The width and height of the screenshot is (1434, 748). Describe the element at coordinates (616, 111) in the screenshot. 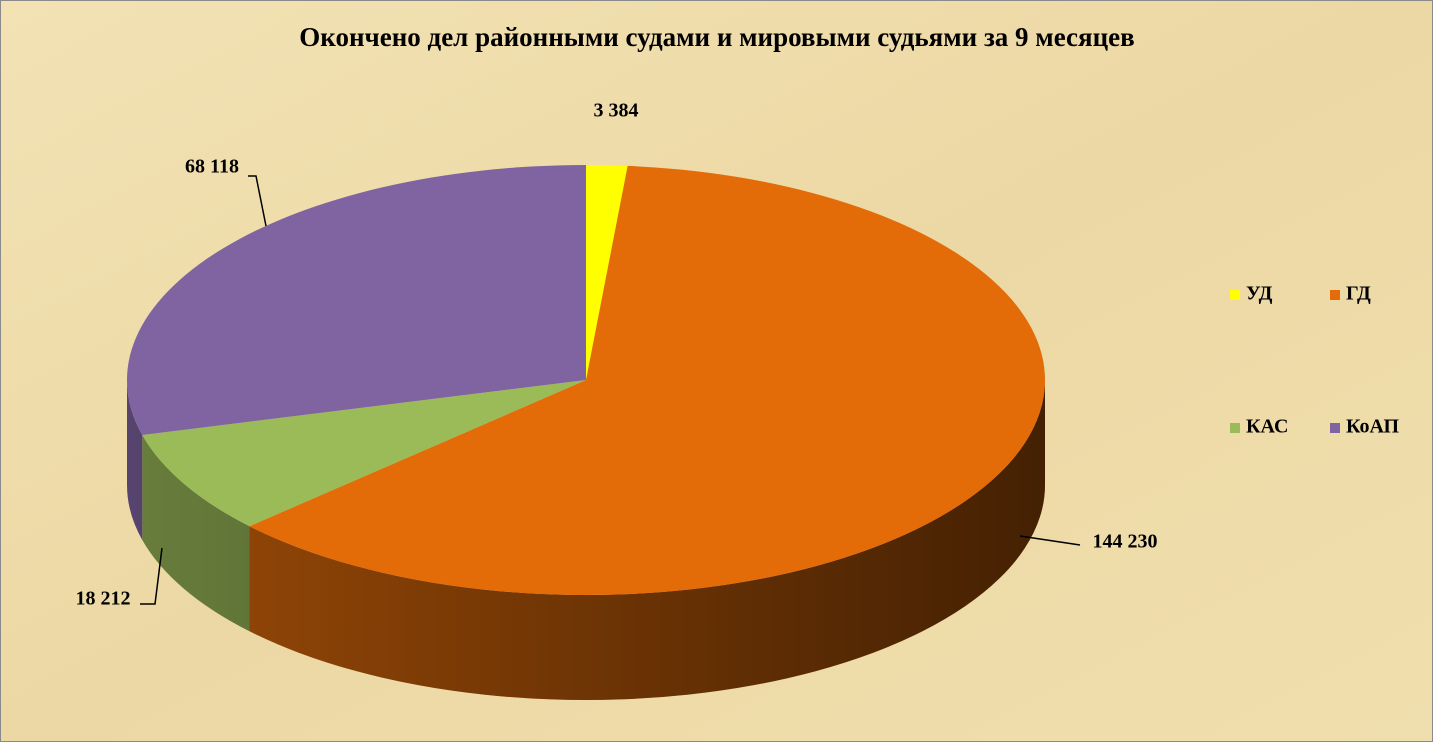

I see `data-label: 3 384` at that location.